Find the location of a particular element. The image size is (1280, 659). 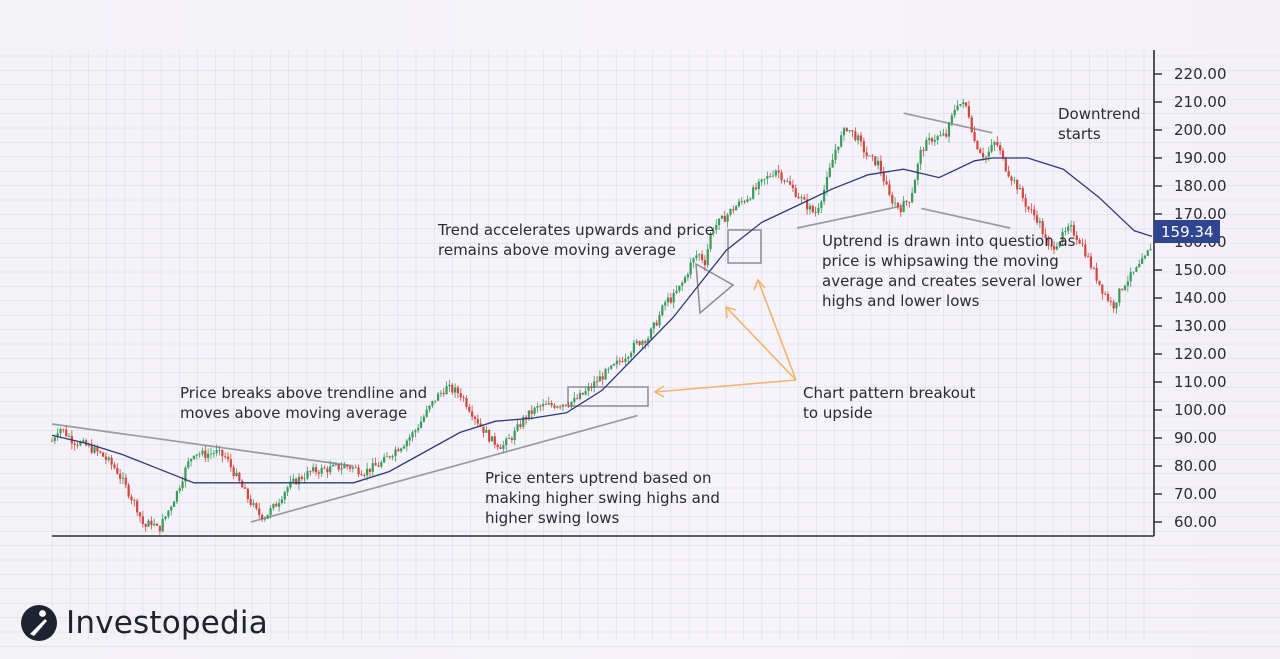

y-tick-label: 220.00 is located at coordinates (1200, 74).